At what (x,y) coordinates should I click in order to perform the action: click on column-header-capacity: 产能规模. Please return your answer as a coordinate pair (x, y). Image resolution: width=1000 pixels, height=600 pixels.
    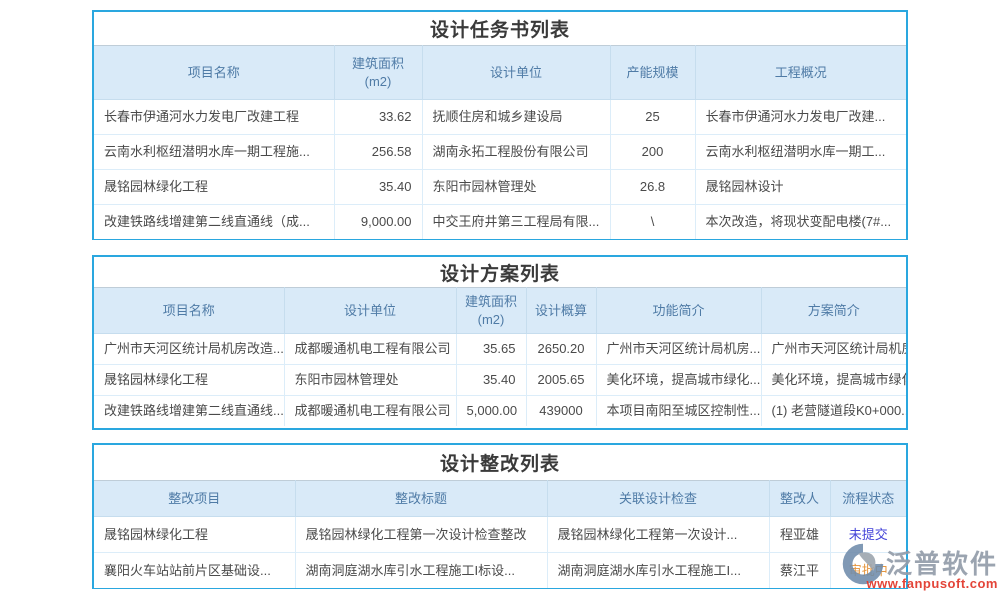
    Looking at the image, I should click on (652, 72).